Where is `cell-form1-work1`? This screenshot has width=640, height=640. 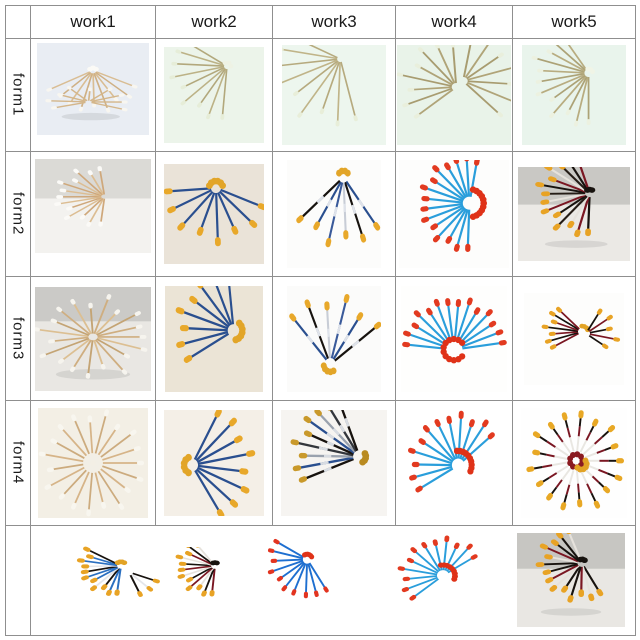 cell-form1-work1 is located at coordinates (93, 95).